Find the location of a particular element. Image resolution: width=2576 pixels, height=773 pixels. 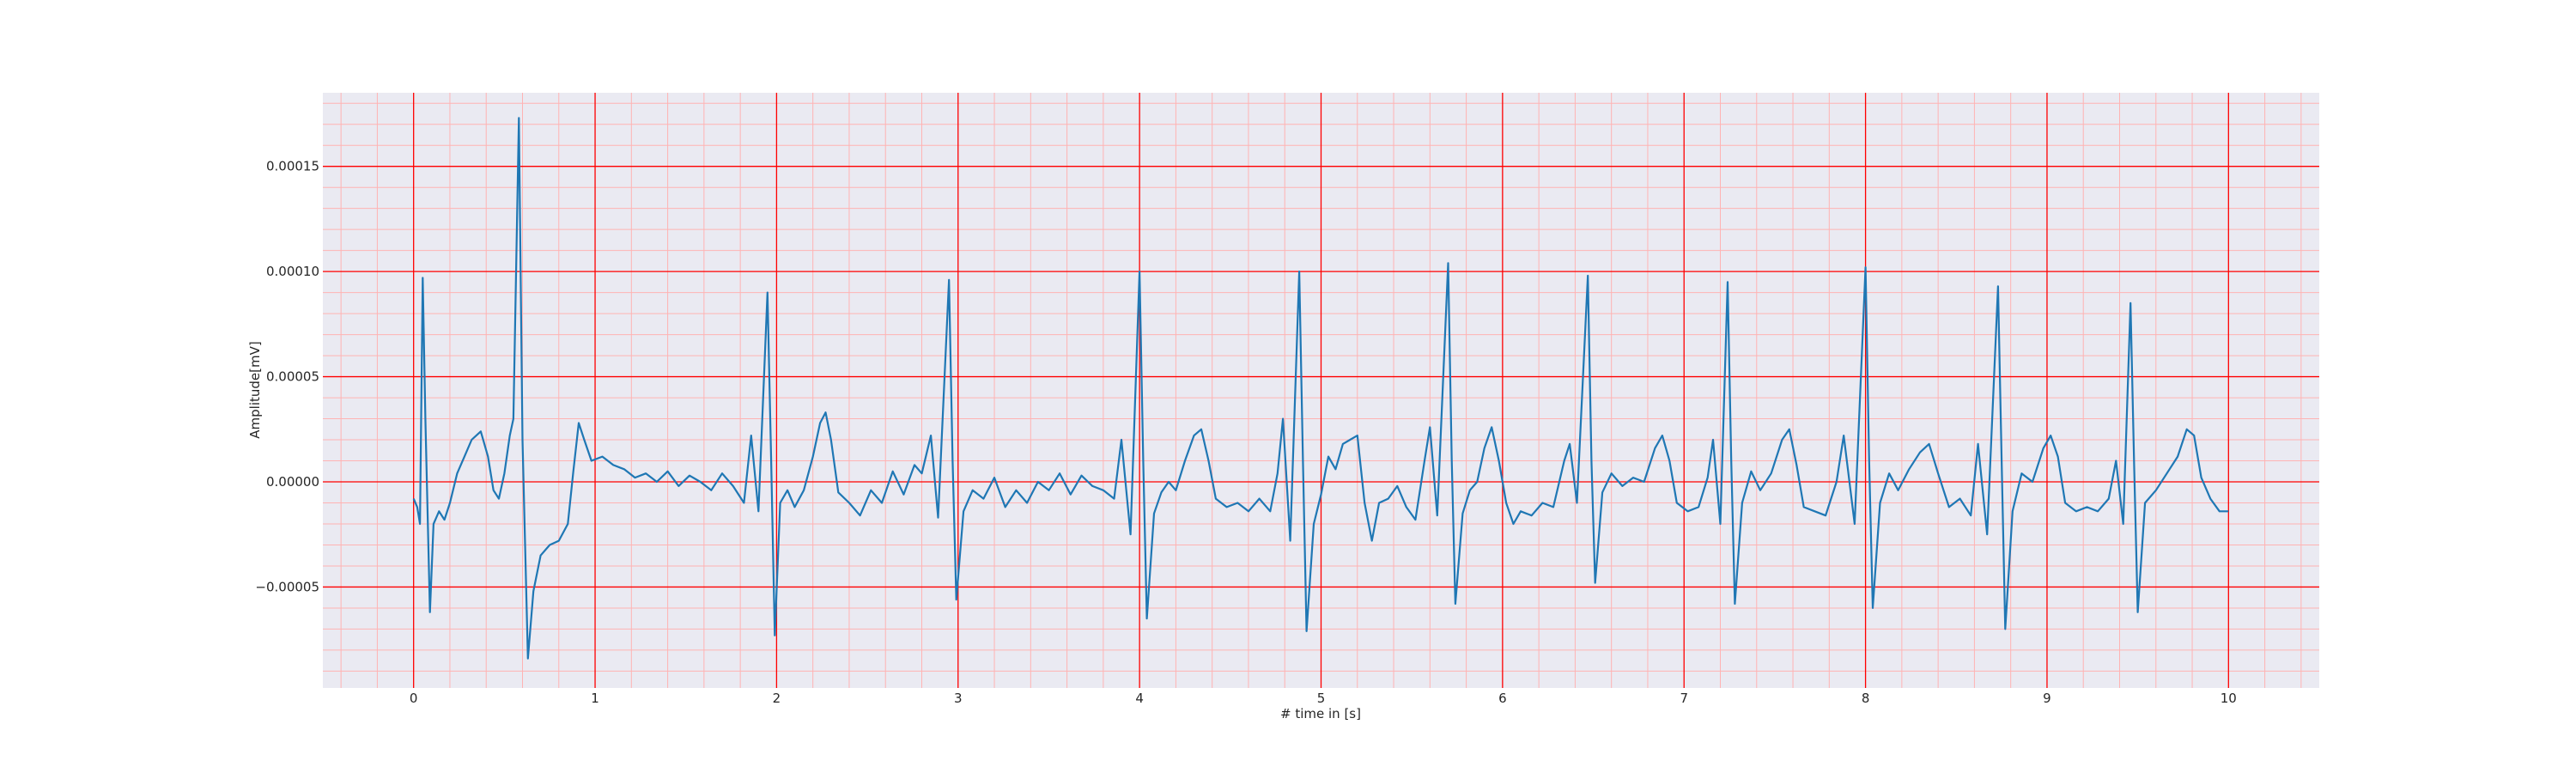

x-tick-label: 4 is located at coordinates (1140, 698).